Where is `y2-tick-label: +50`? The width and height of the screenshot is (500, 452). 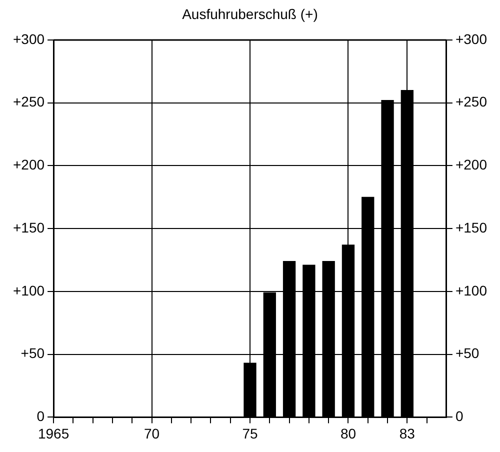
y2-tick-label: +50 is located at coordinates (467, 353).